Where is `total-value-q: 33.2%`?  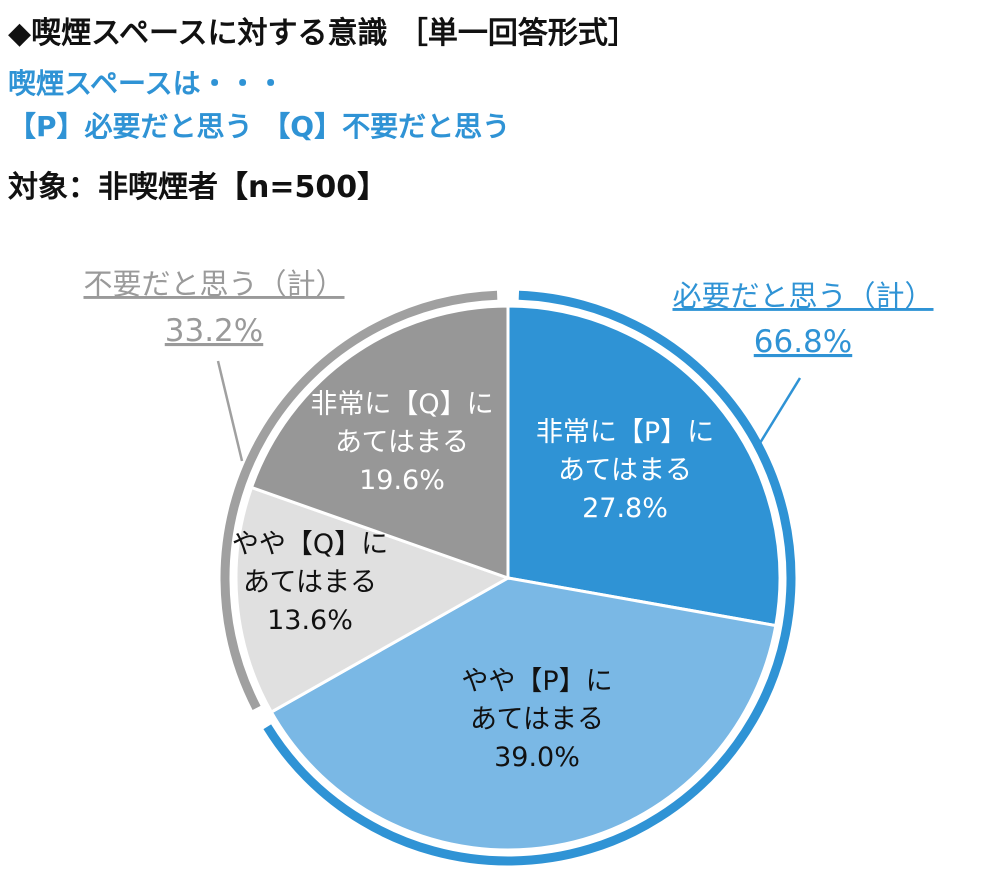
total-value-q: 33.2% is located at coordinates (214, 331).